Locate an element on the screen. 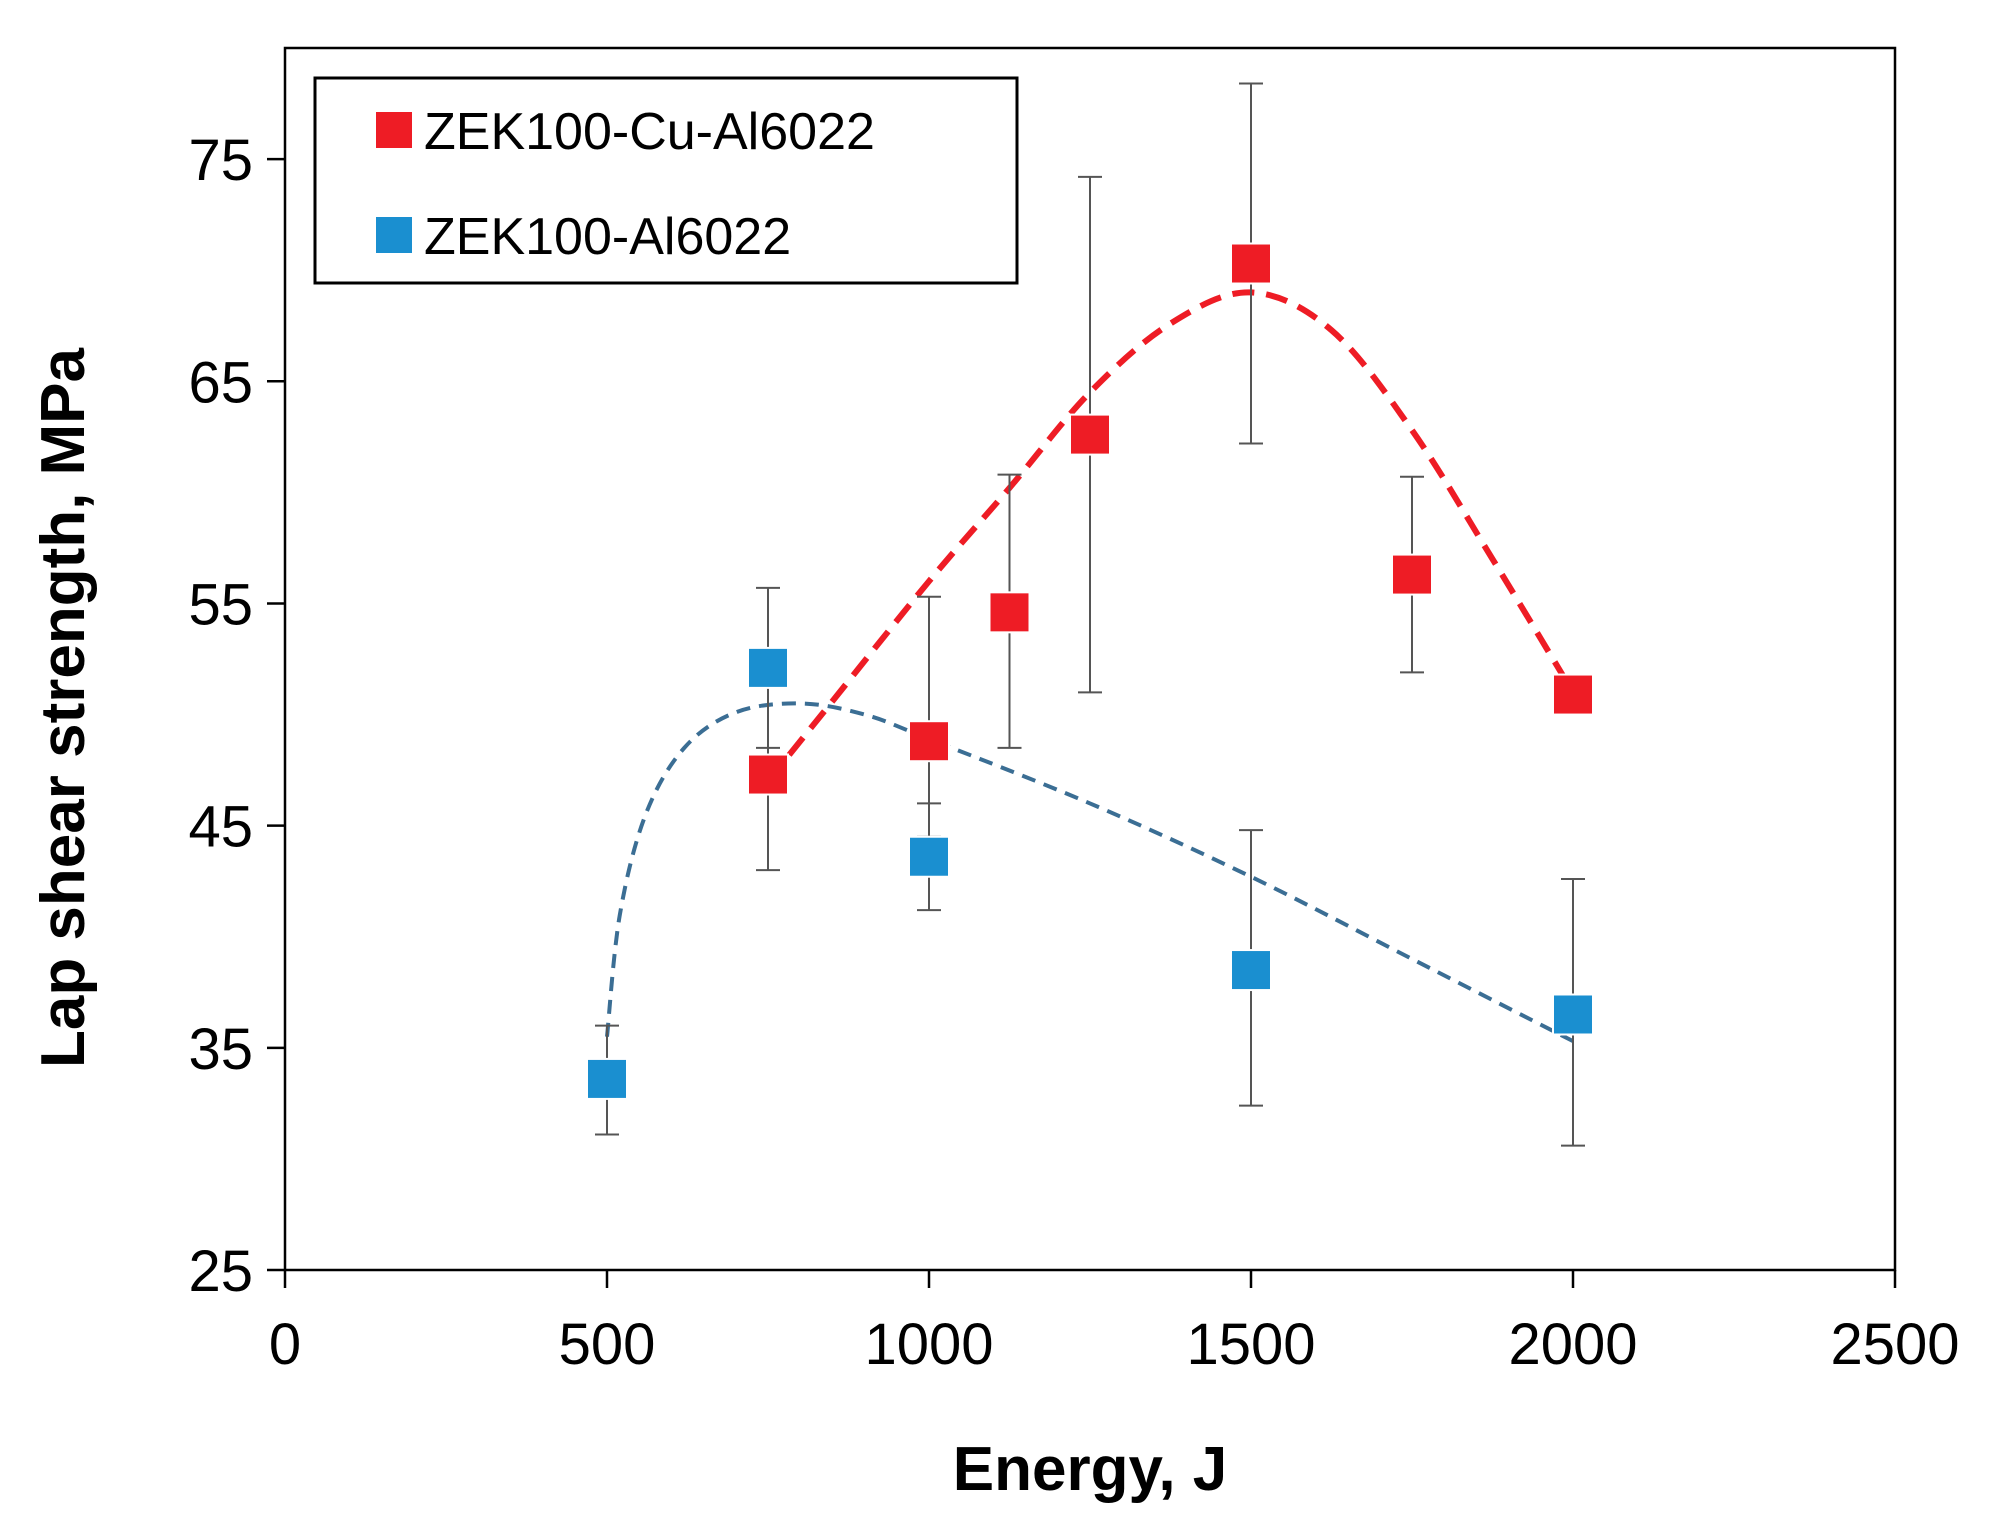 This screenshot has width=1997, height=1520. trendline-zek100-al6022 is located at coordinates (1089, 872).